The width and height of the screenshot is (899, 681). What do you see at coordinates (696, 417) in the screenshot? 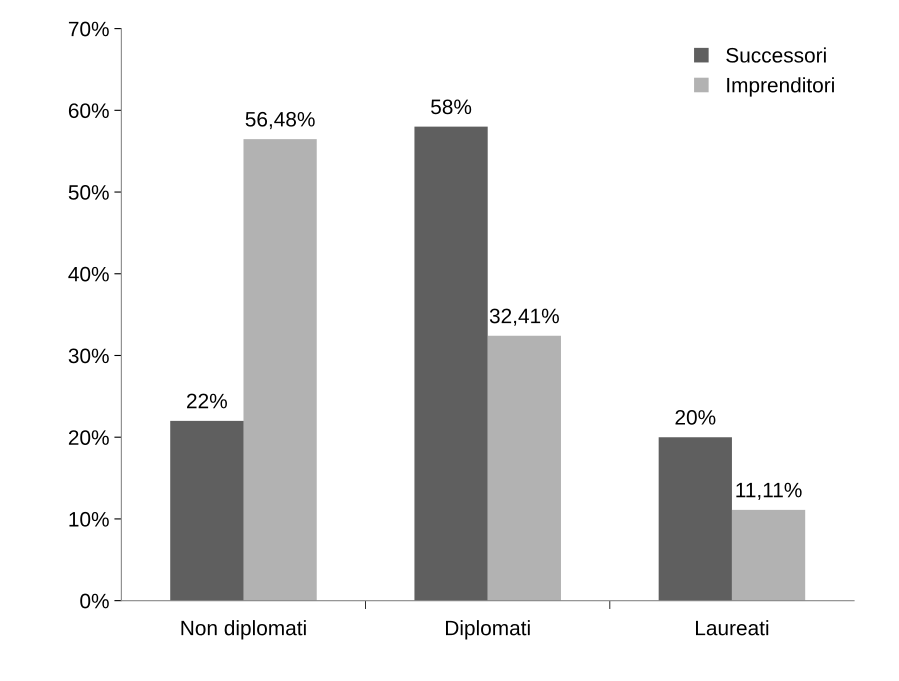
I see `data-label: 20%` at bounding box center [696, 417].